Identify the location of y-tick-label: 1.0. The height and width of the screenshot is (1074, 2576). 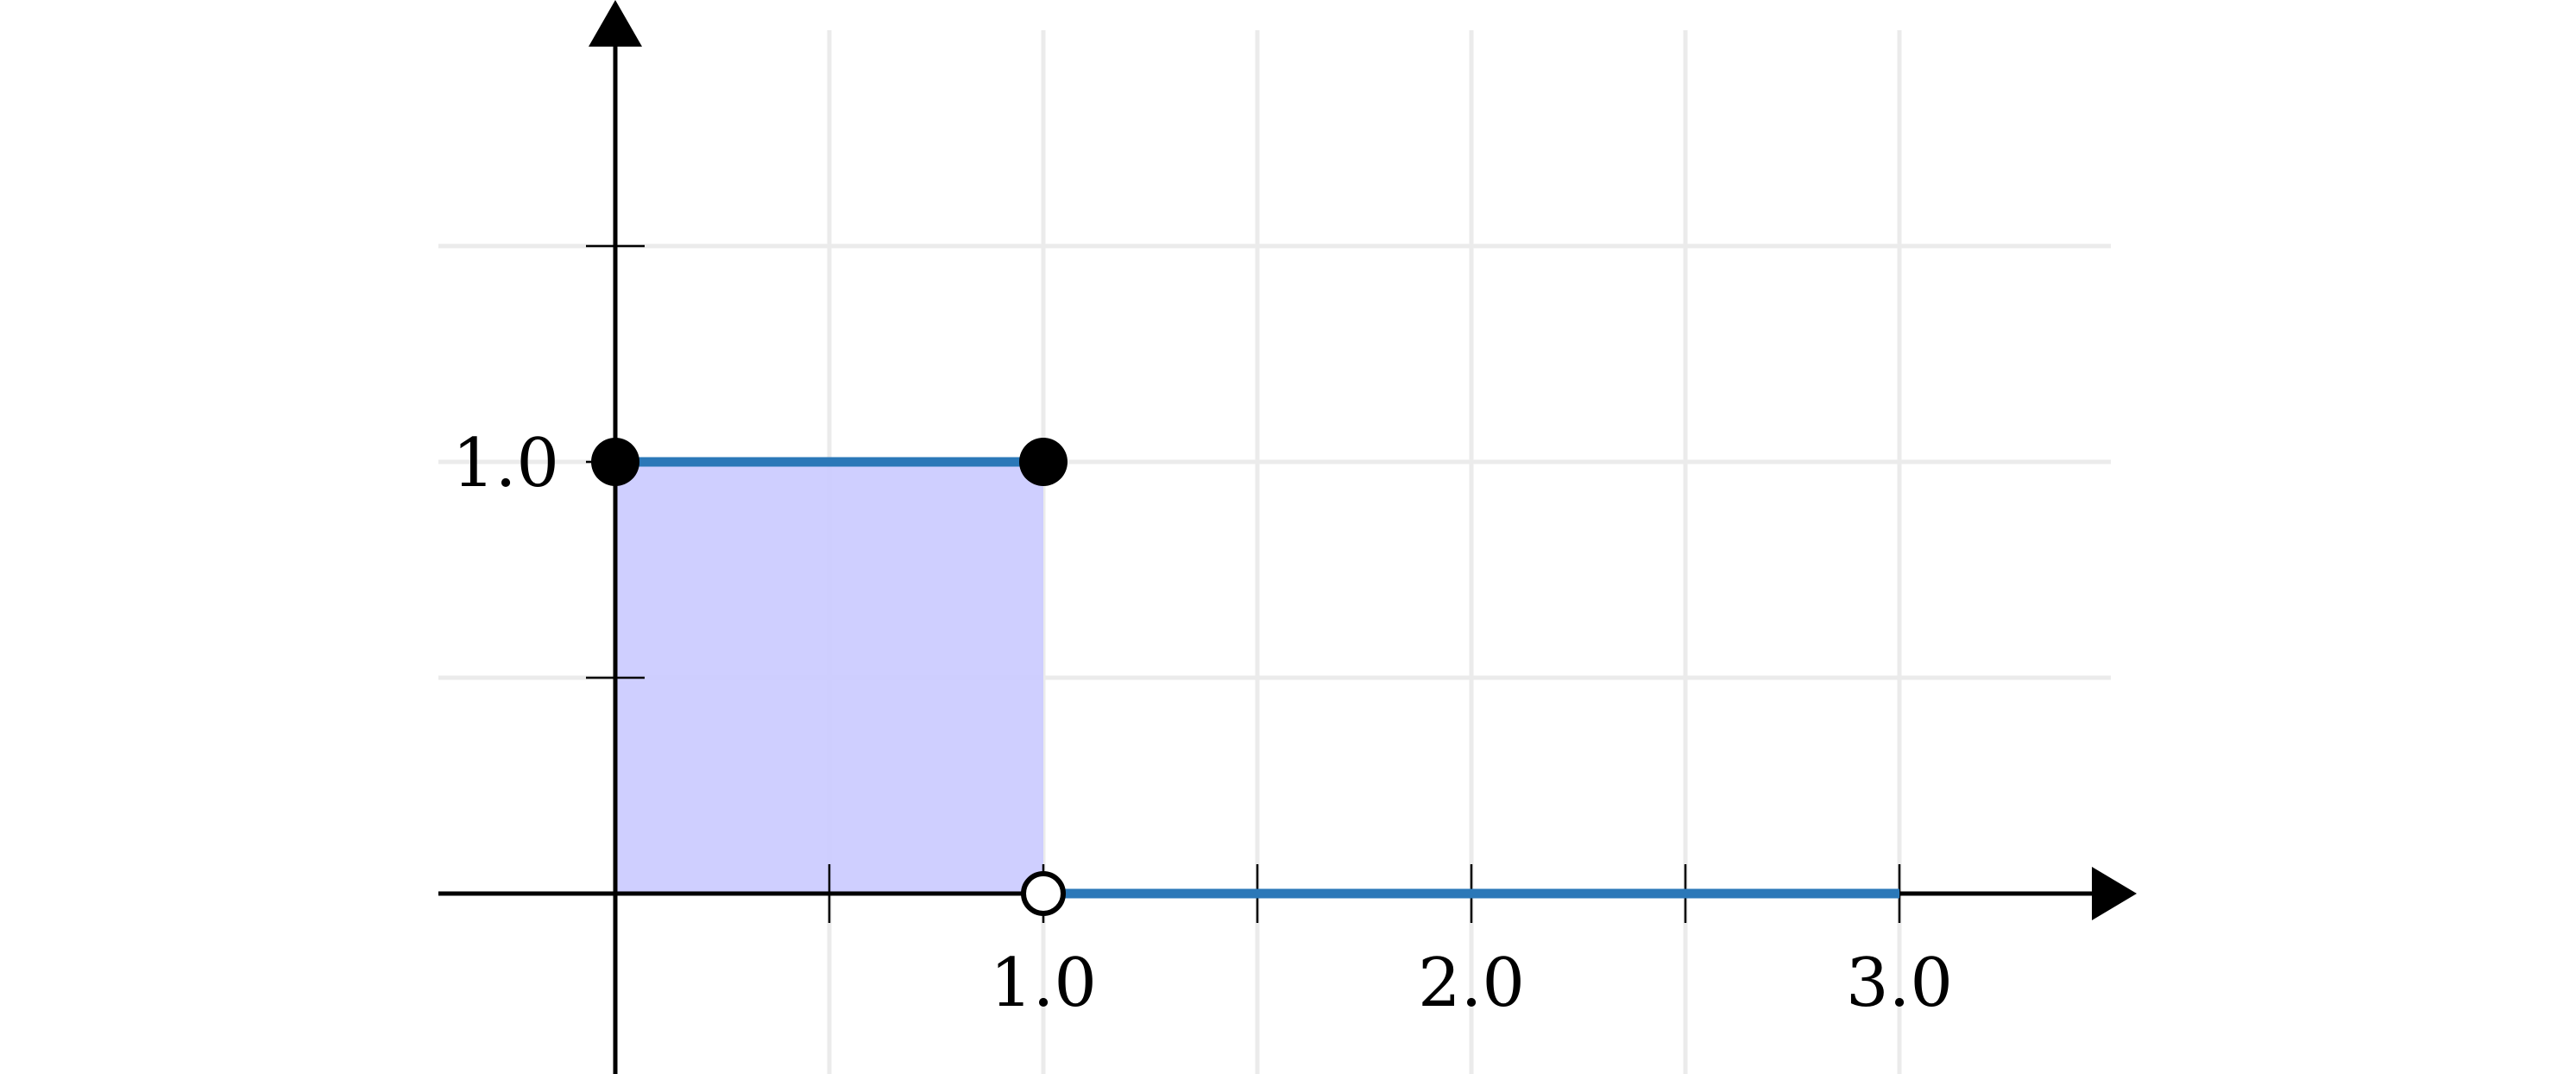
(505, 463).